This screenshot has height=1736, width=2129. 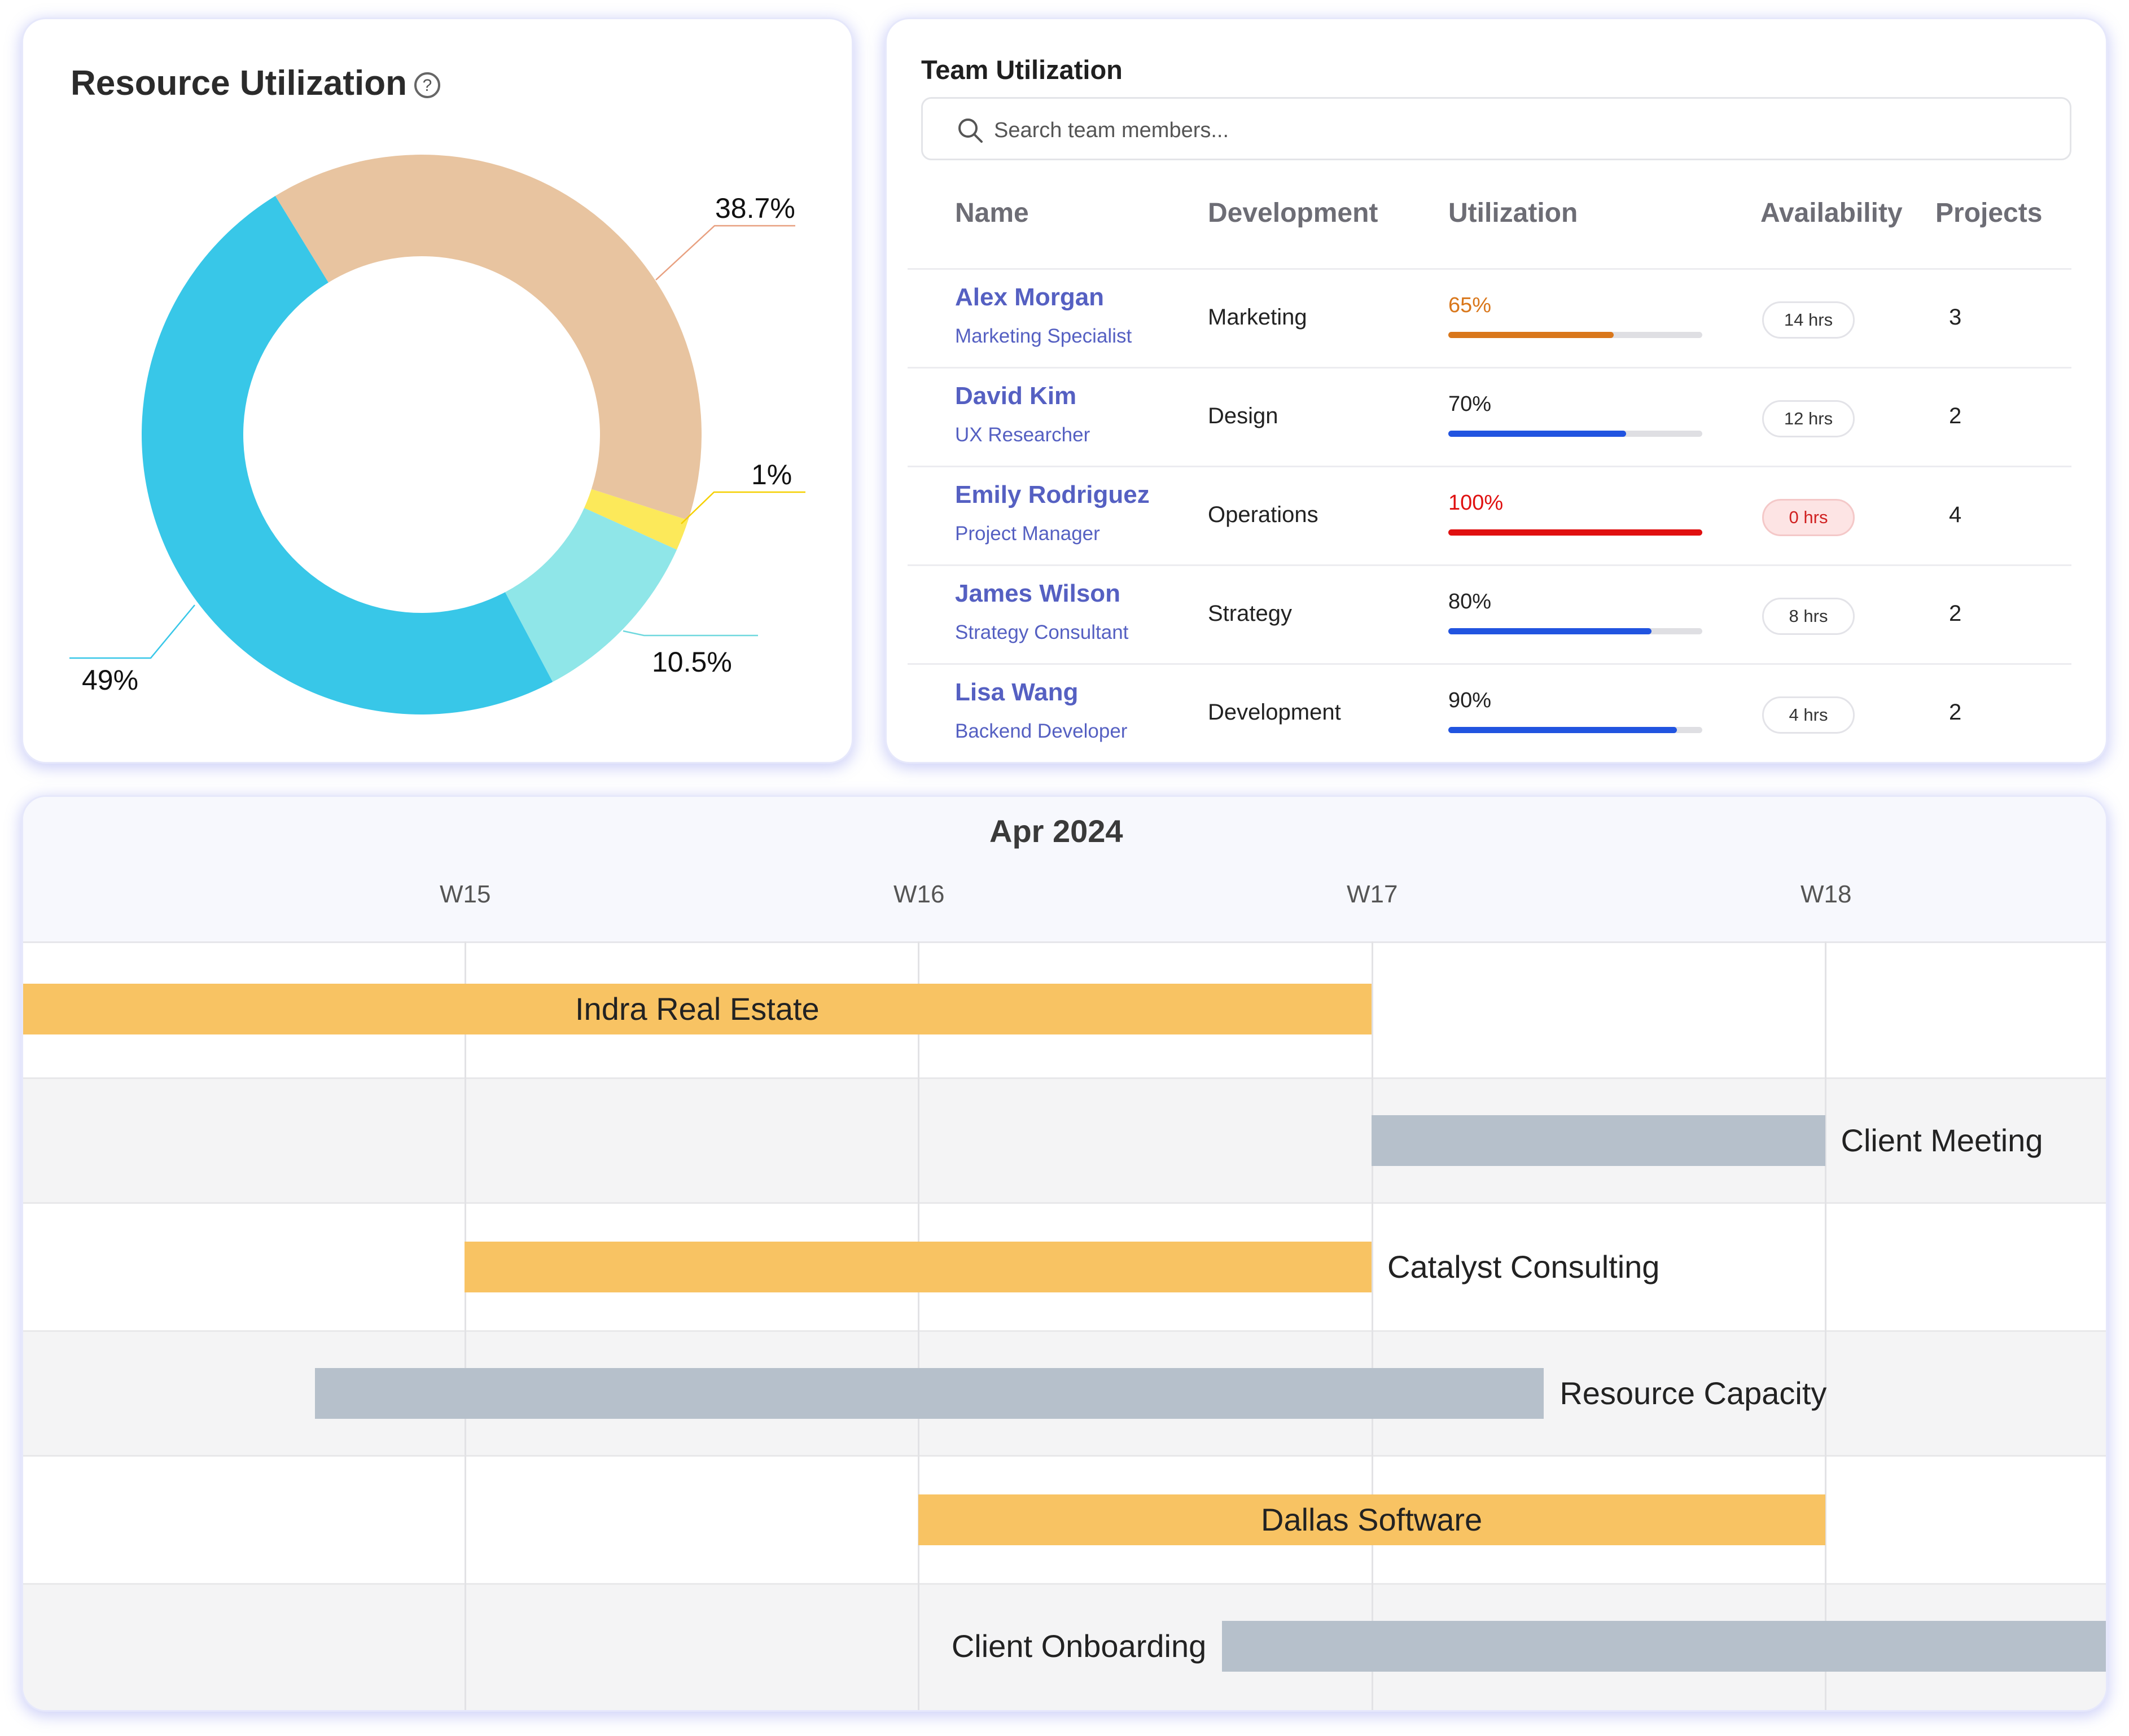 I want to click on search-icon, so click(x=970, y=131).